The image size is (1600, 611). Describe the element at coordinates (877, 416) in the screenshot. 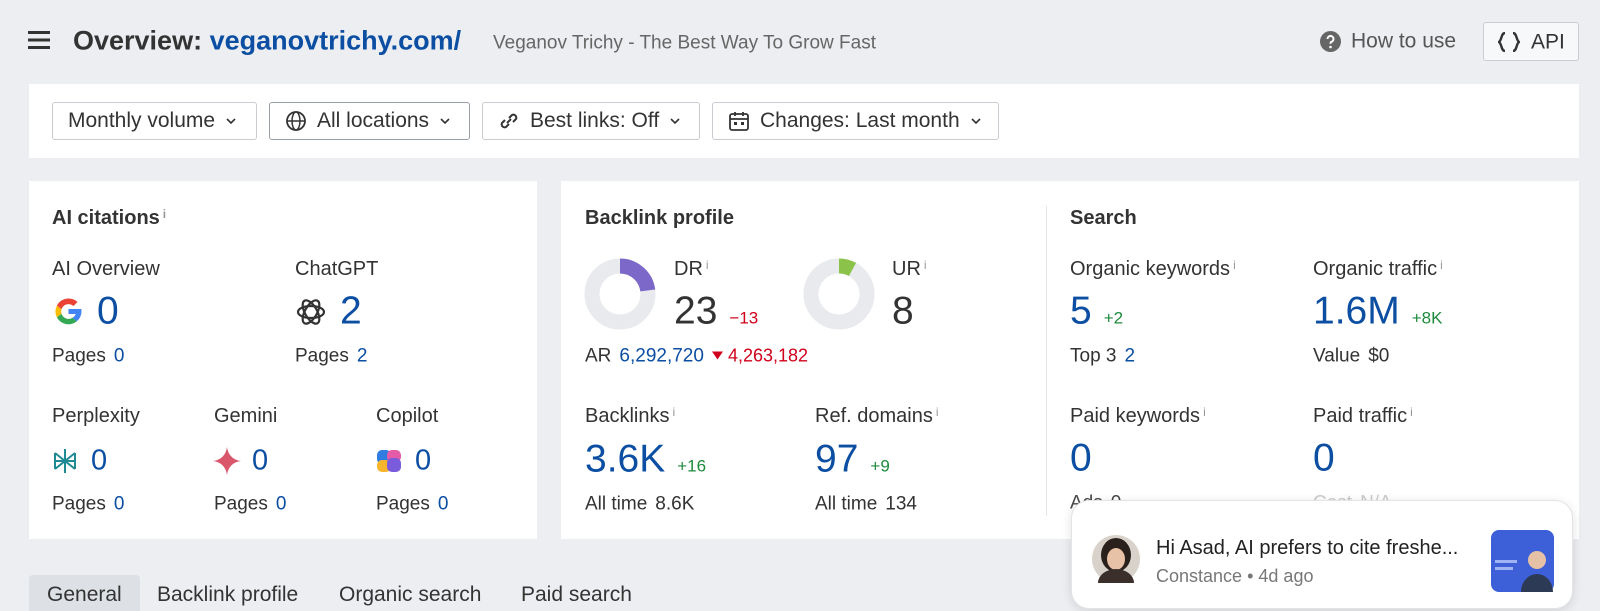

I see `metric-label: Ref. domains i` at that location.